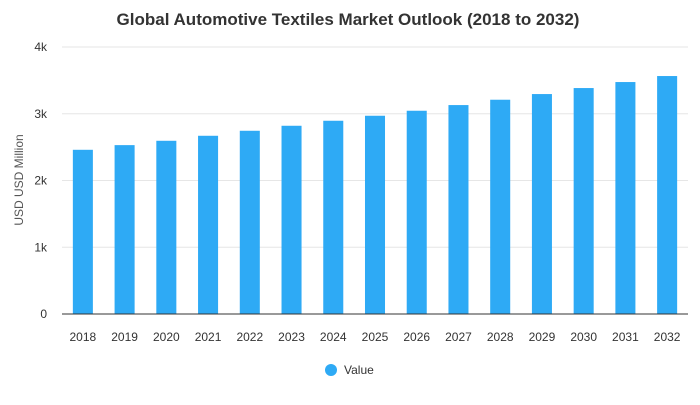 This screenshot has height=405, width=700. What do you see at coordinates (583, 201) in the screenshot?
I see `bar-2030` at bounding box center [583, 201].